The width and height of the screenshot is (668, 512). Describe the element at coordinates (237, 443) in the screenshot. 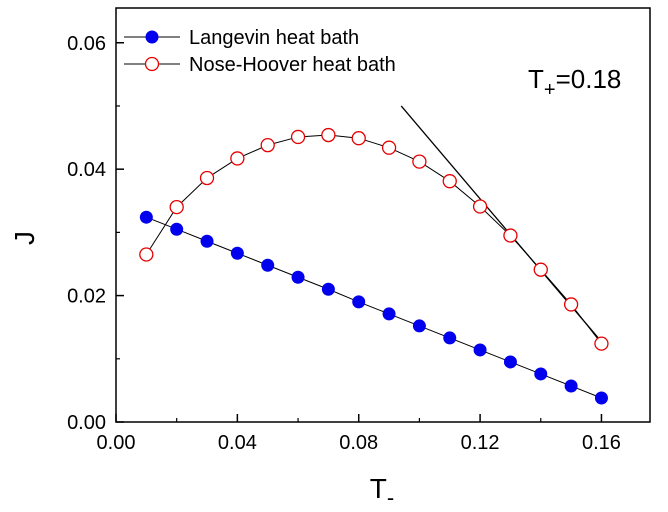

I see `x-tick-label: 0.04` at that location.